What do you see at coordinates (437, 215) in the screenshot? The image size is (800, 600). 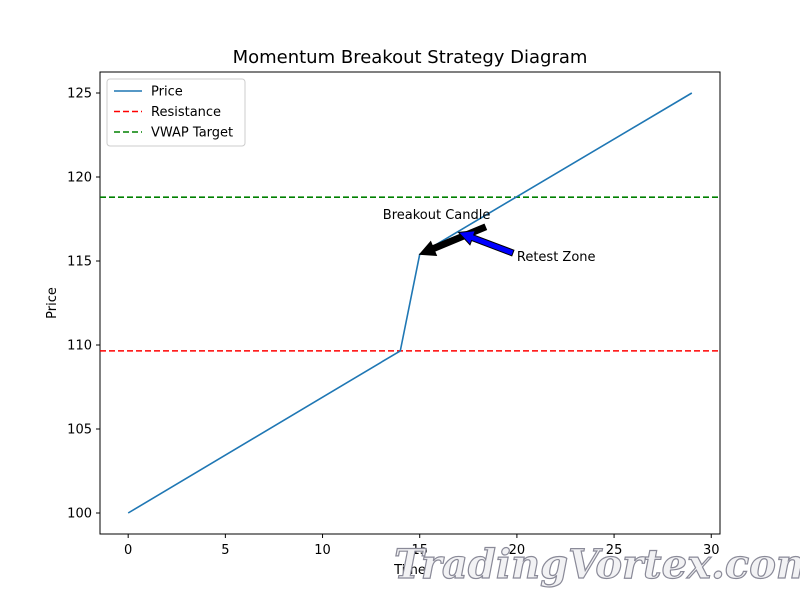 I see `annotation-label: Breakout Candle` at bounding box center [437, 215].